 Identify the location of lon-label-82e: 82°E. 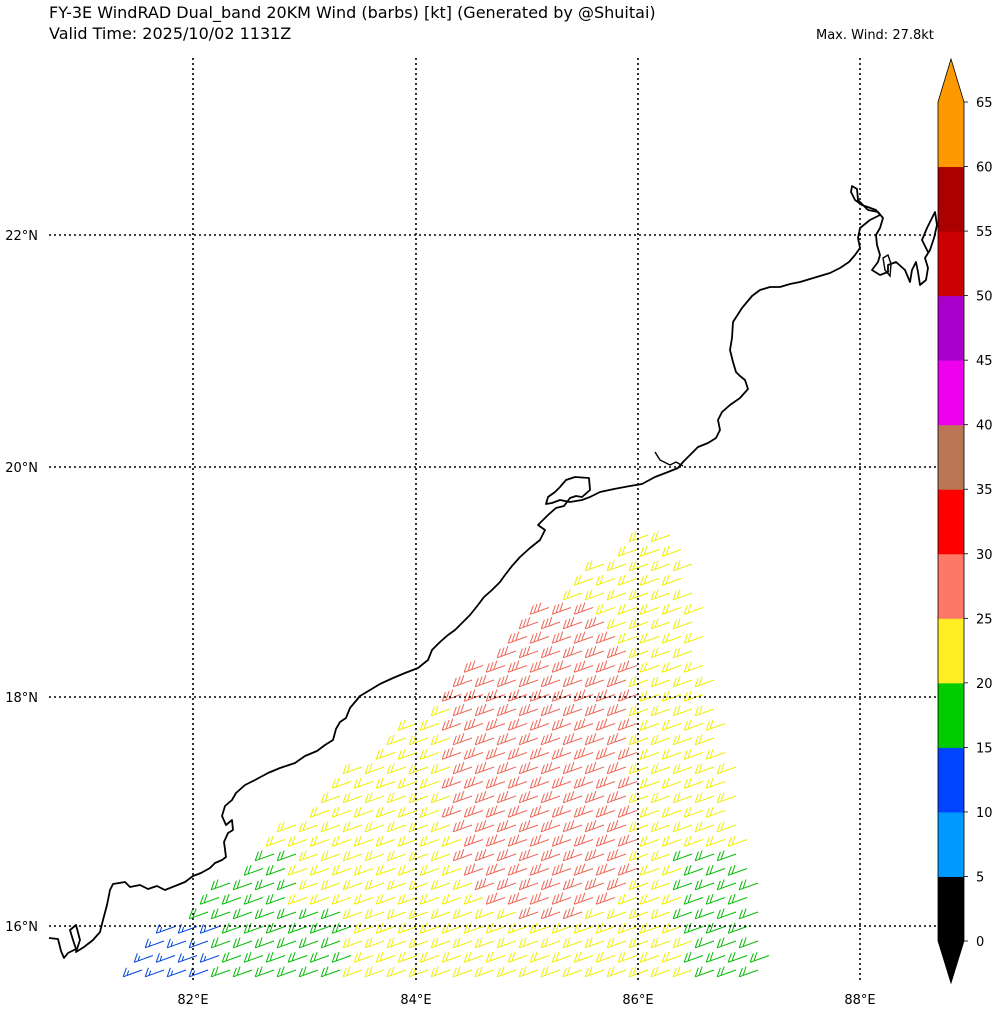
(192, 1000).